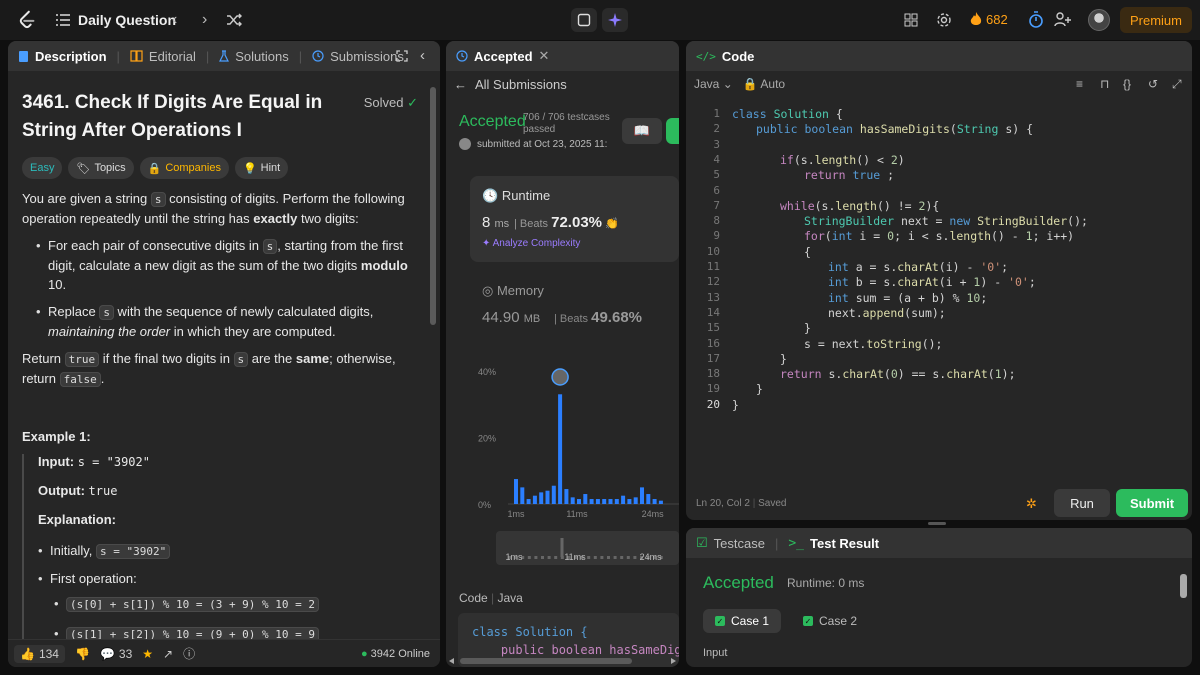 The width and height of the screenshot is (1200, 675). I want to click on leetcode-logo-icon, so click(27, 20).